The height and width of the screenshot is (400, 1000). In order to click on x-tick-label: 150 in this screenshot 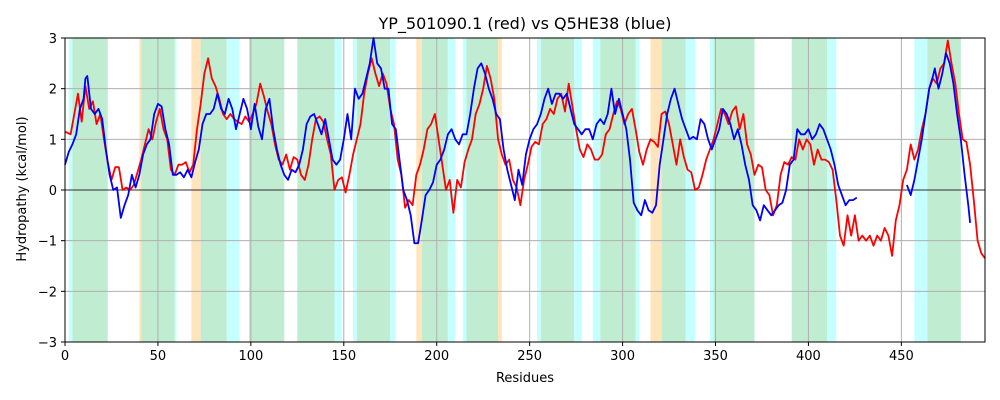, I will do `click(343, 356)`.